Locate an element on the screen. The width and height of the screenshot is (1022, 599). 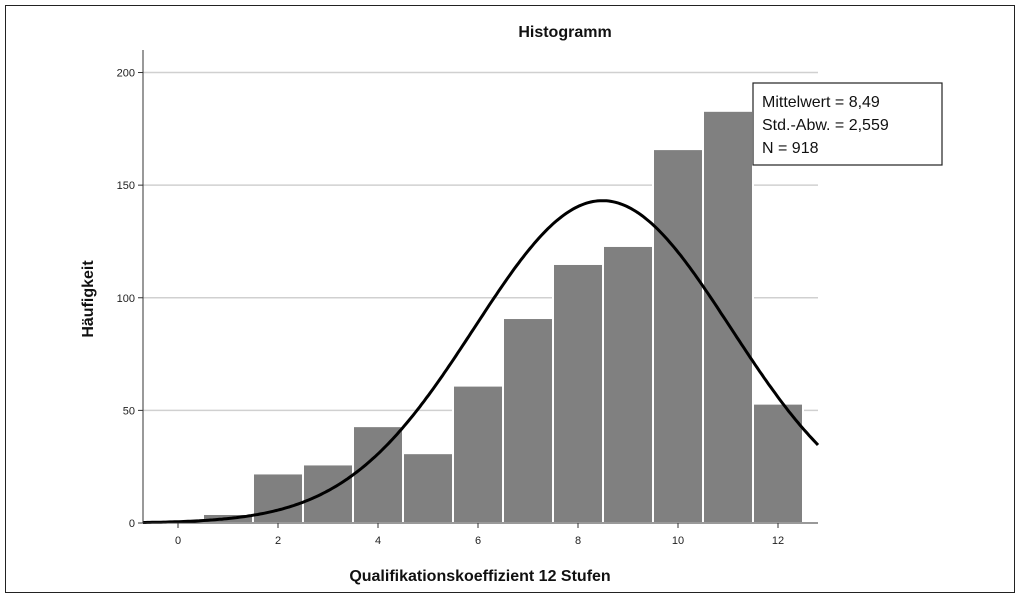
y-tick-label: 150 is located at coordinates (126, 186).